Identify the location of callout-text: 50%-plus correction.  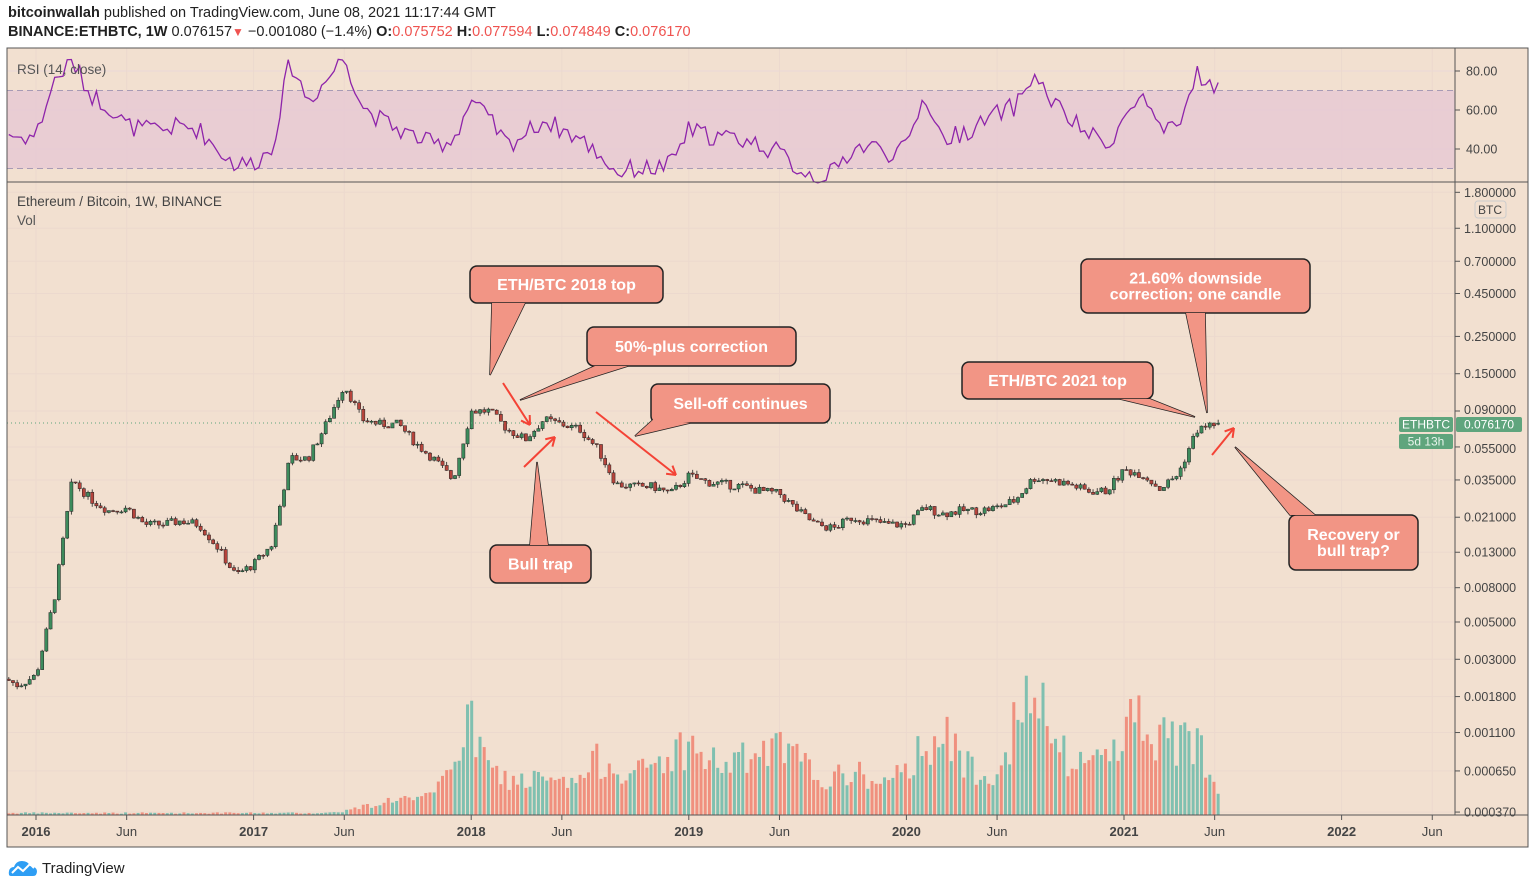
(691, 347).